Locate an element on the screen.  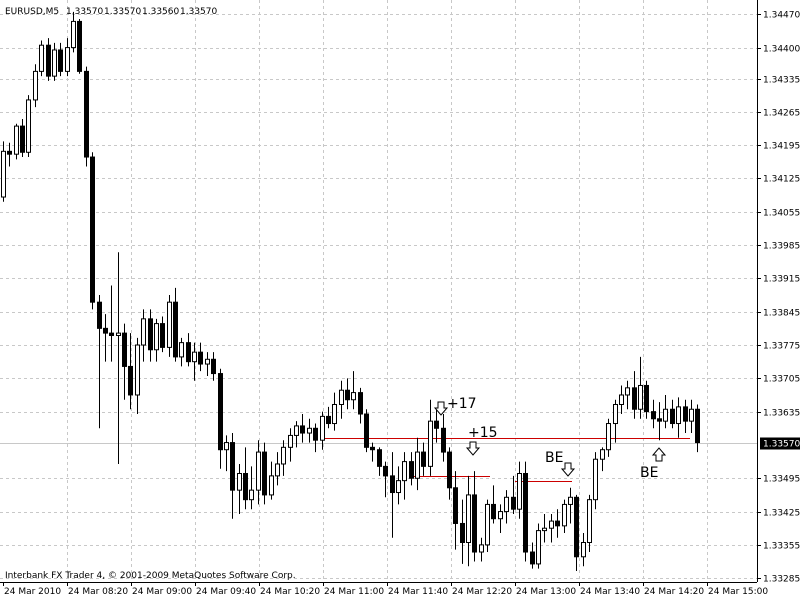
symbol: EURUSD,M5 is located at coordinates (32, 12).